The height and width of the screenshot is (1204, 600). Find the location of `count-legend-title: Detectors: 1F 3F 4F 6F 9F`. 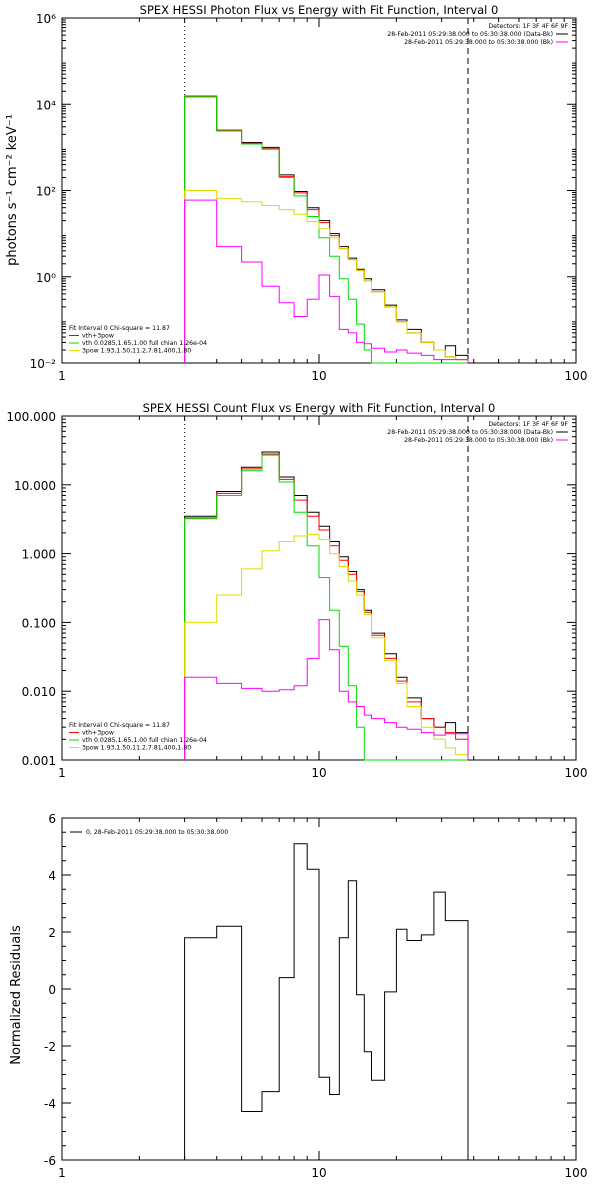

count-legend-title: Detectors: 1F 3F 4F 6F 9F is located at coordinates (528, 424).